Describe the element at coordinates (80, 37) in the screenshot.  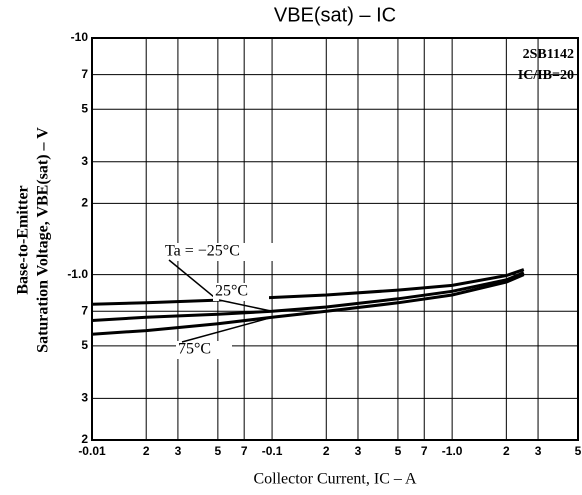
I see `y-tick-label: -10` at that location.